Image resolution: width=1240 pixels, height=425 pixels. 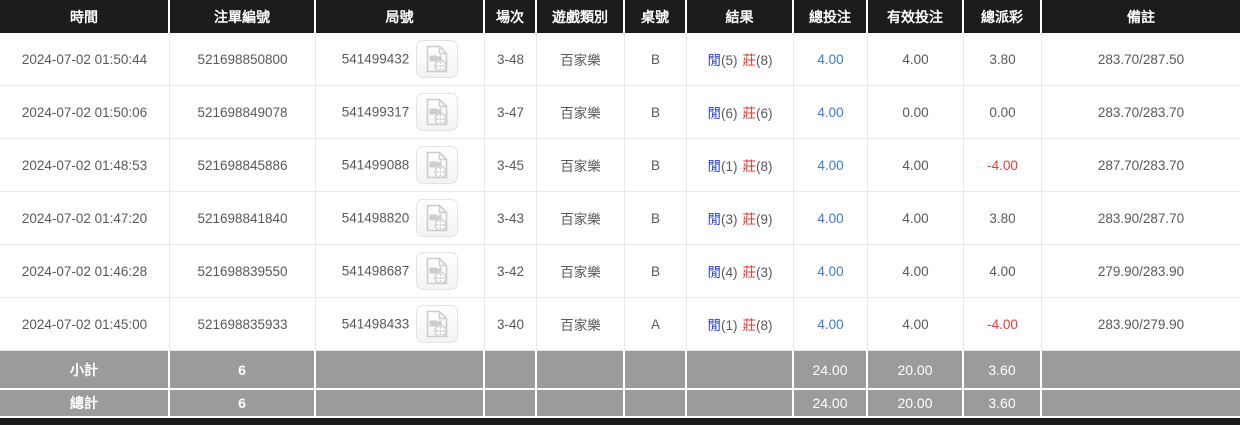 What do you see at coordinates (1141, 112) in the screenshot?
I see `cell-remark: 283.70/283.70` at bounding box center [1141, 112].